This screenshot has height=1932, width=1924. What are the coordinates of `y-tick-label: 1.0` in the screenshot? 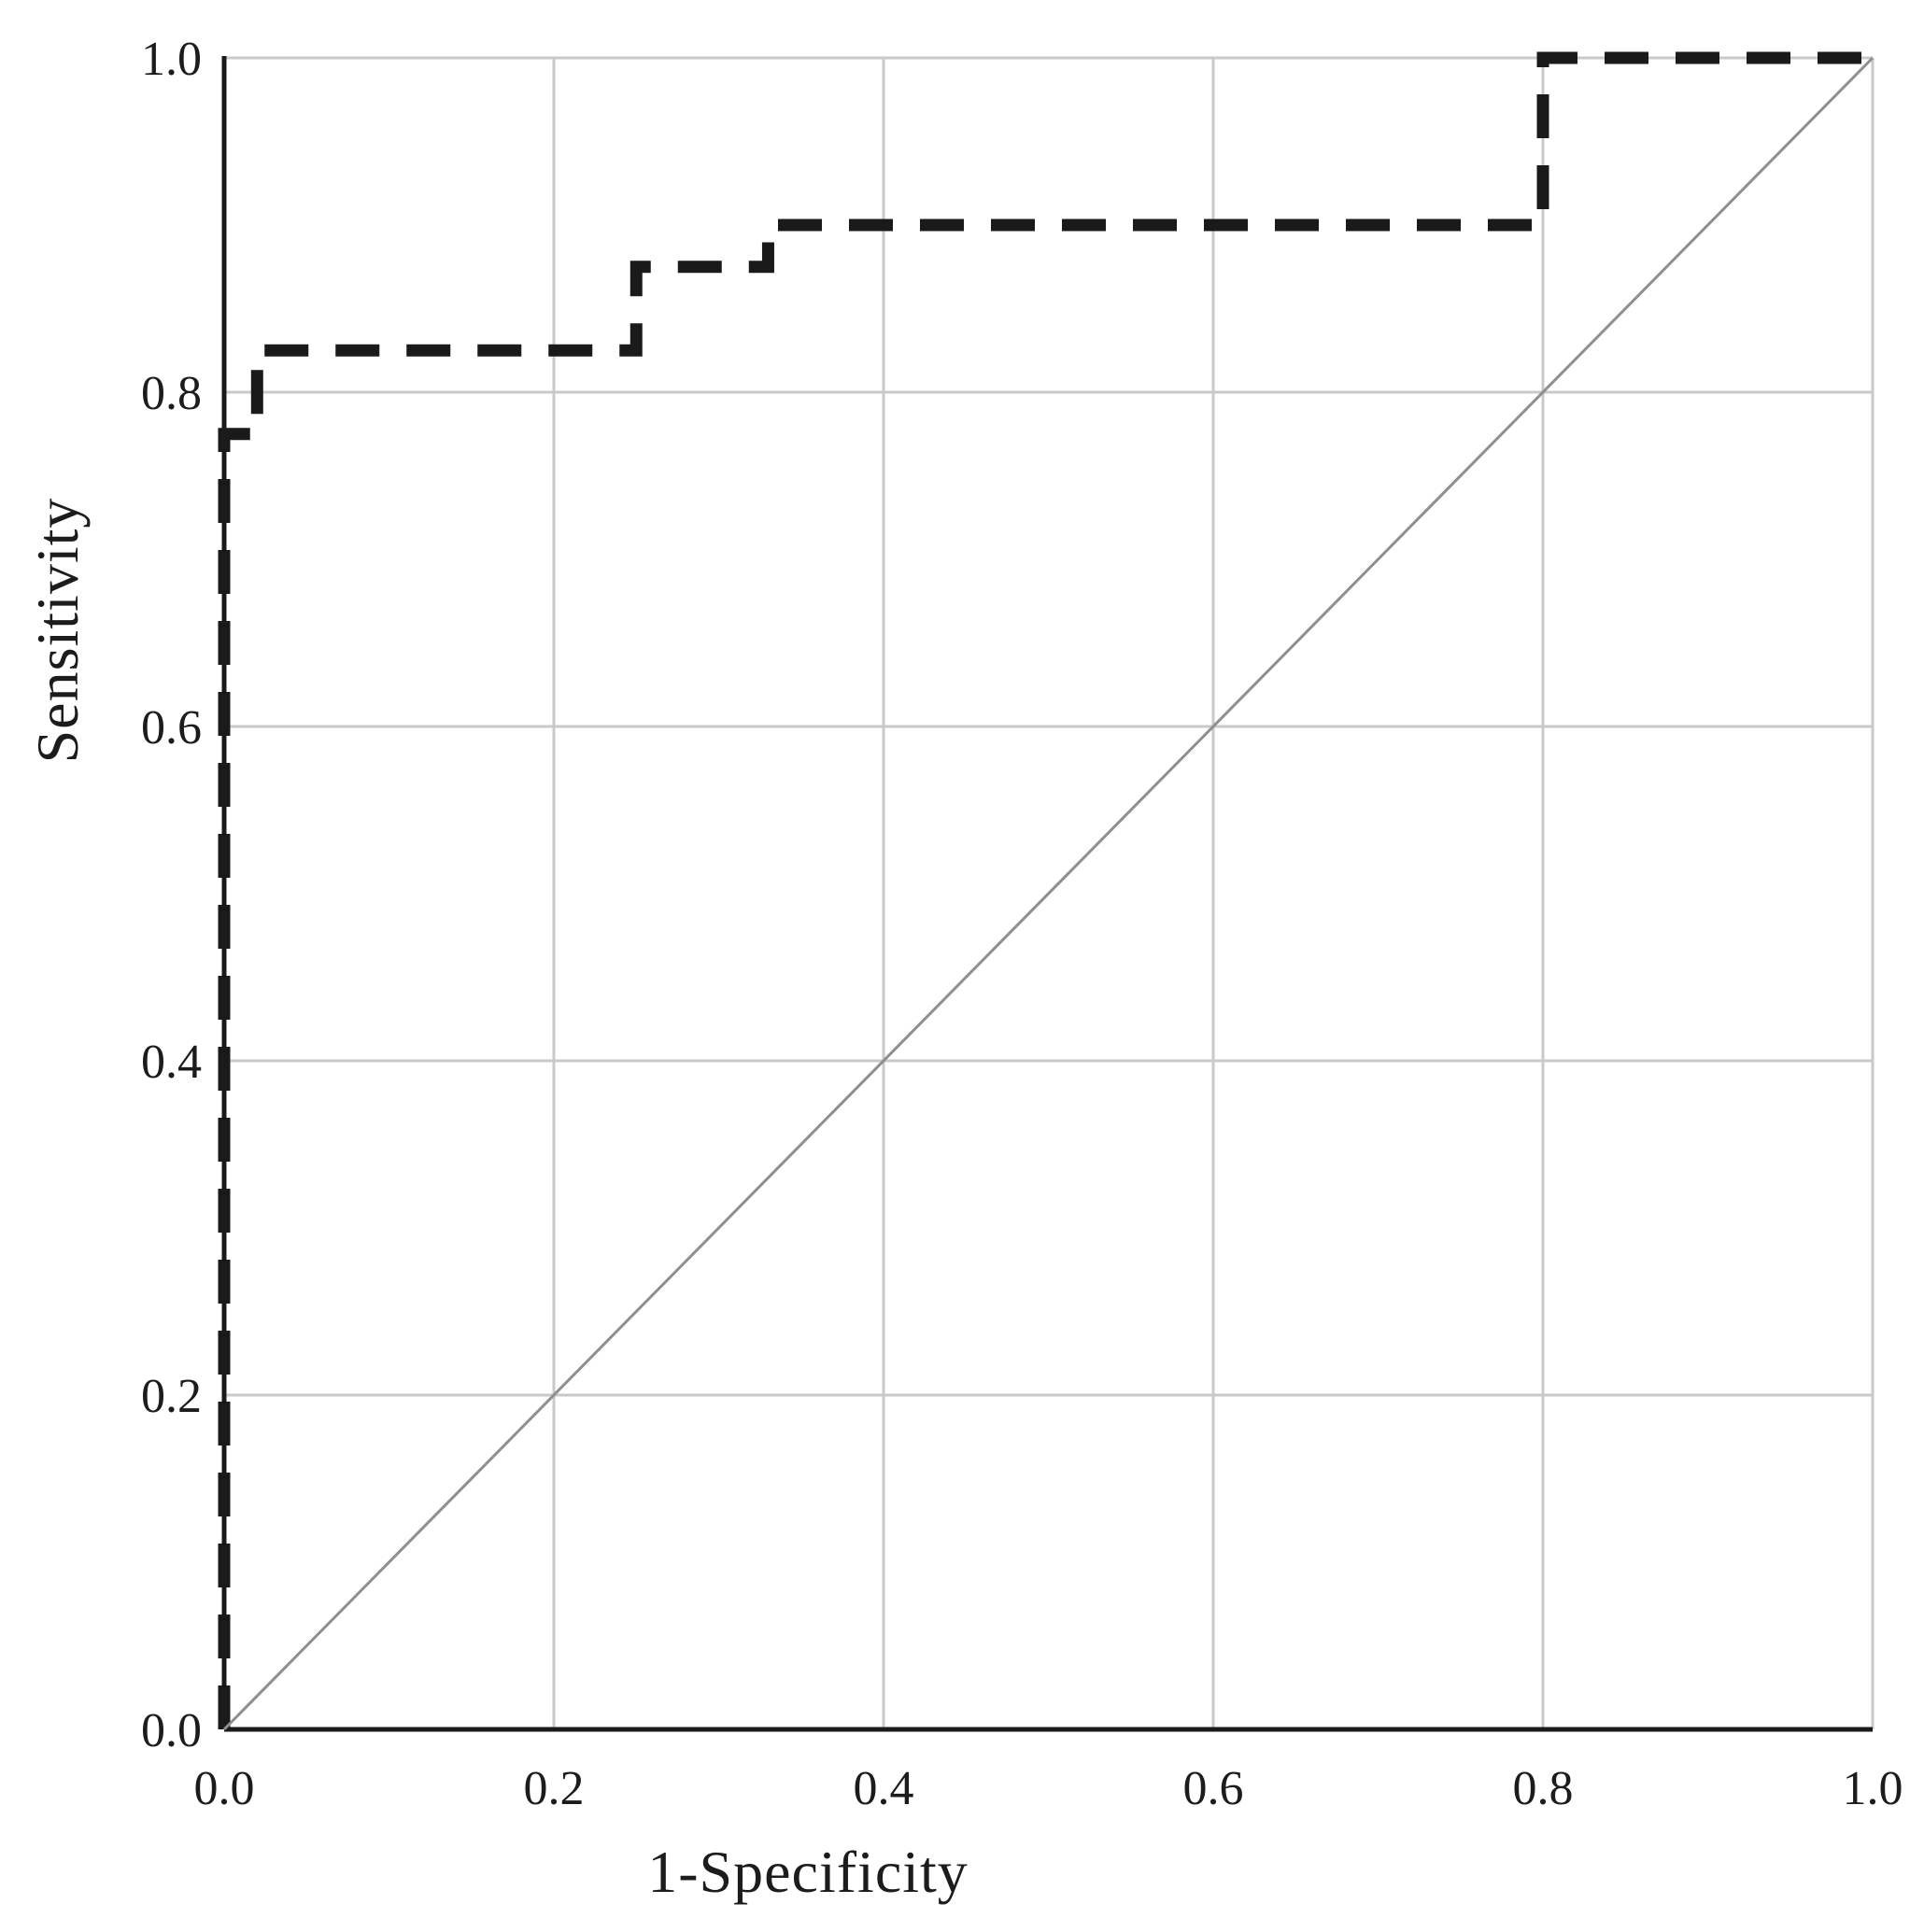 It's located at (171, 59).